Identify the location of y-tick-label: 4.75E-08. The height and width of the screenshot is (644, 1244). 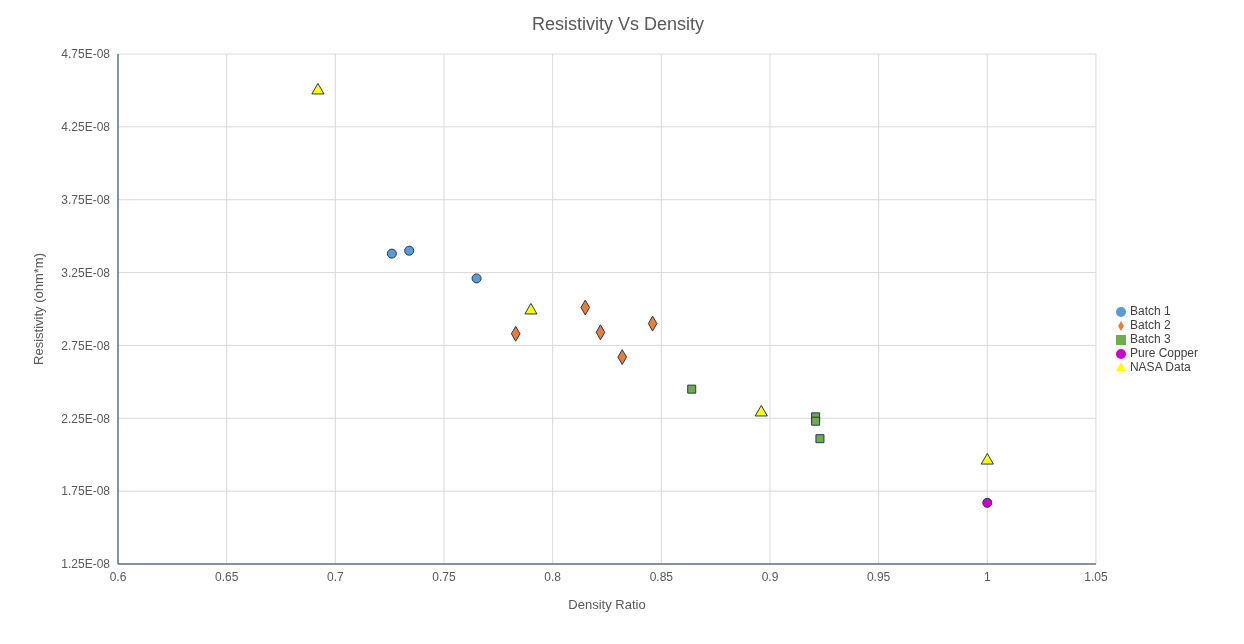
(86, 54).